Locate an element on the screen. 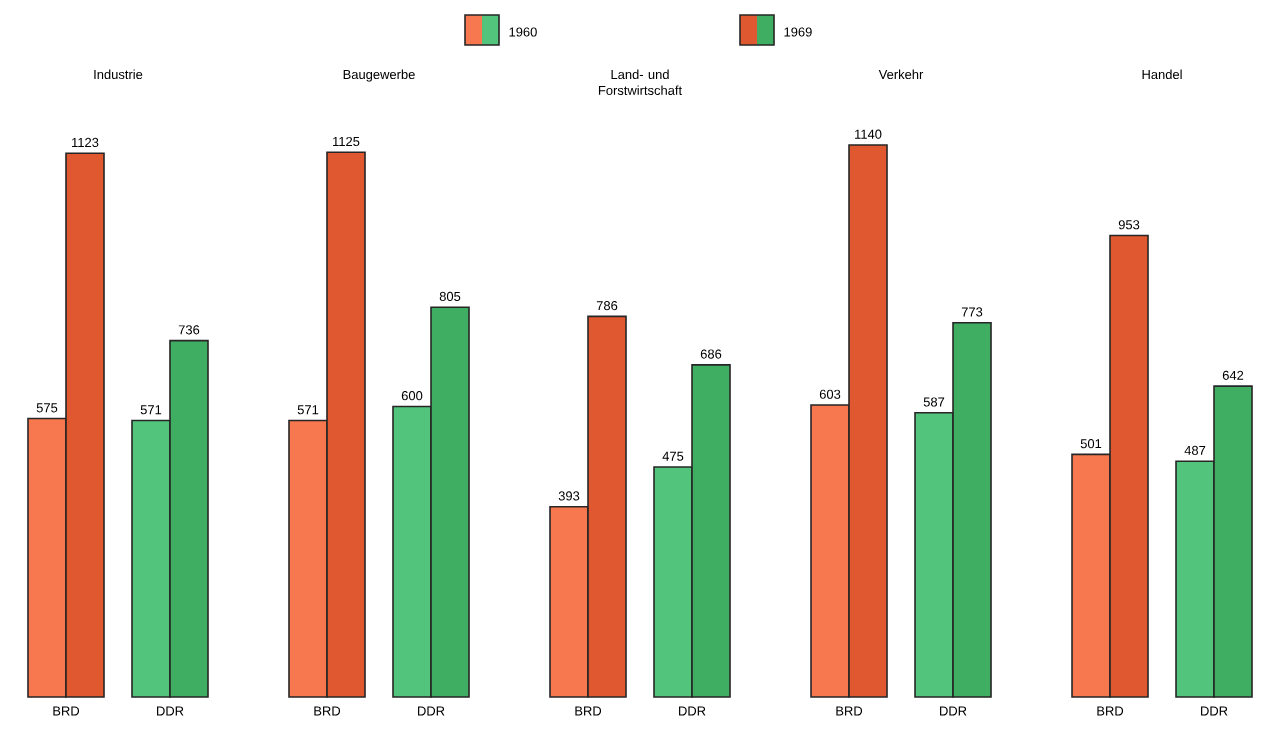 The image size is (1263, 735). data-label: 1125 is located at coordinates (346, 141).